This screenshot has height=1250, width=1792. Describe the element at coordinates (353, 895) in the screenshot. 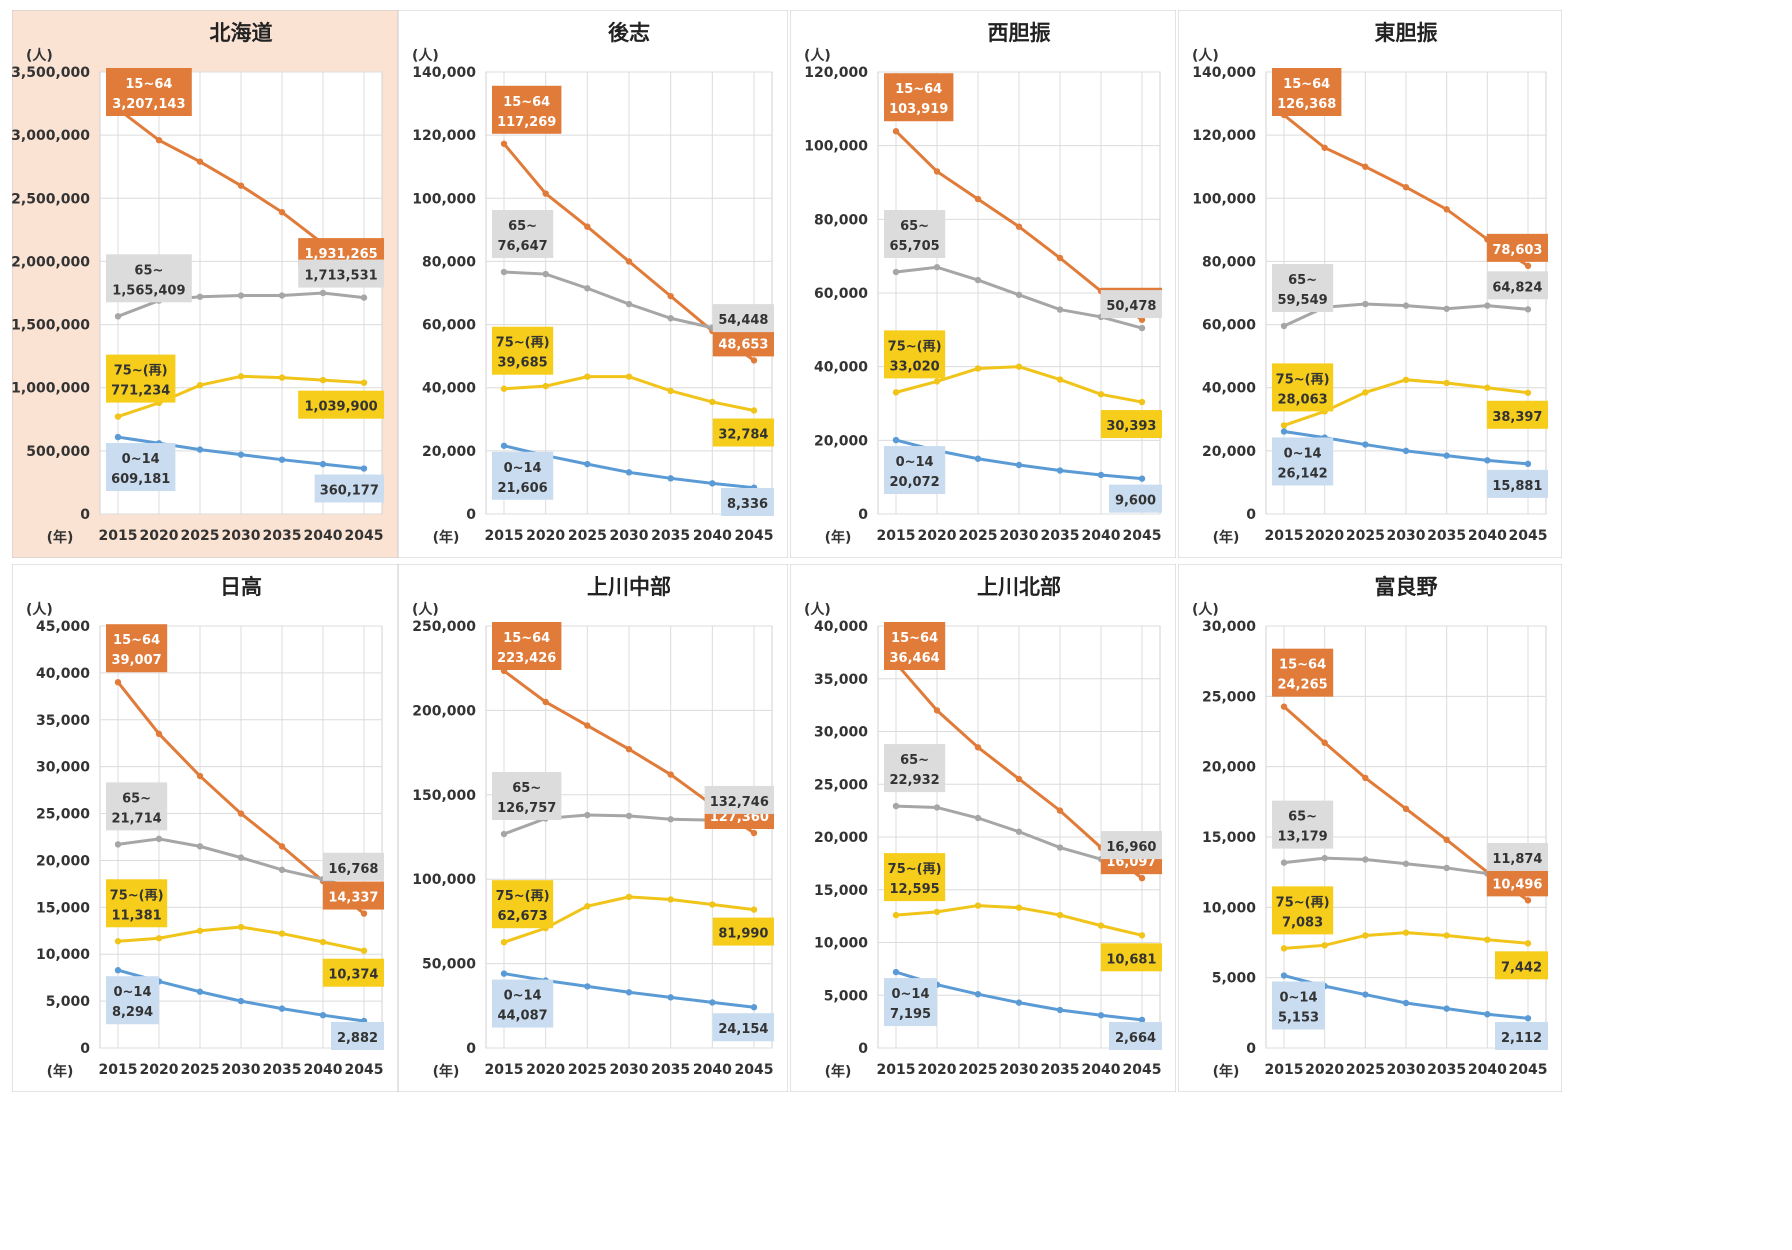

I see `data-label-15-64: 14,337` at that location.